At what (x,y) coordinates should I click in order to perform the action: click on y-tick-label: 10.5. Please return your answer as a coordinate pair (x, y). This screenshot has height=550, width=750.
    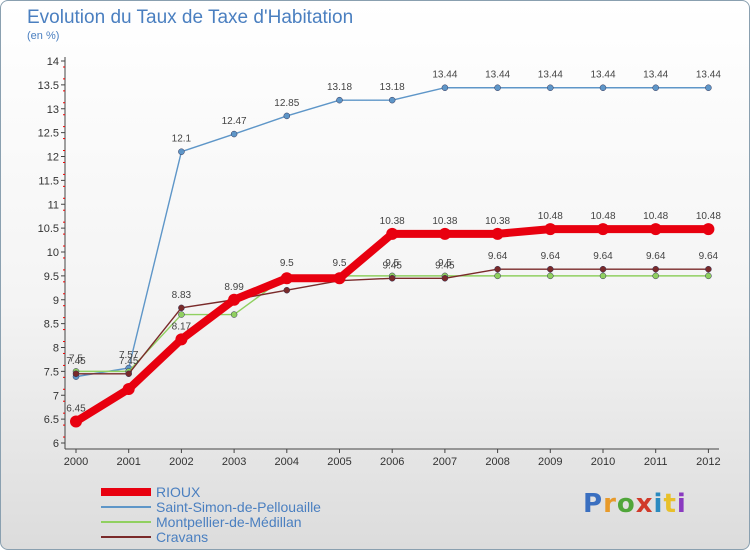
    Looking at the image, I should click on (48, 229).